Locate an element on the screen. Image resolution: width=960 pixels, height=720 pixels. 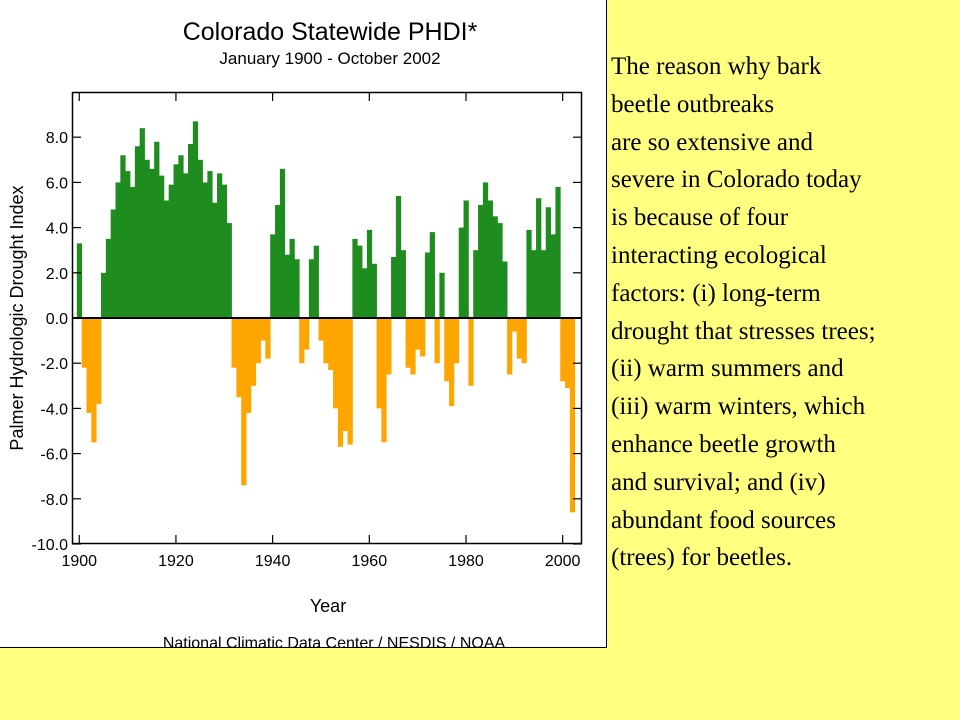
y-tick-label: 6.0 is located at coordinates (57, 183).